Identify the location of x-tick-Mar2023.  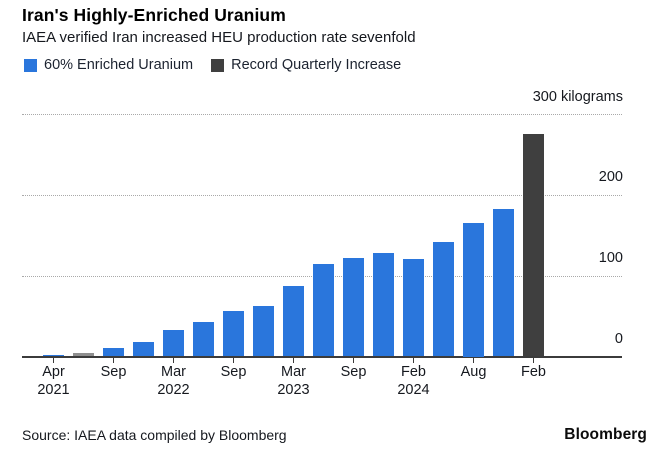
(293, 360).